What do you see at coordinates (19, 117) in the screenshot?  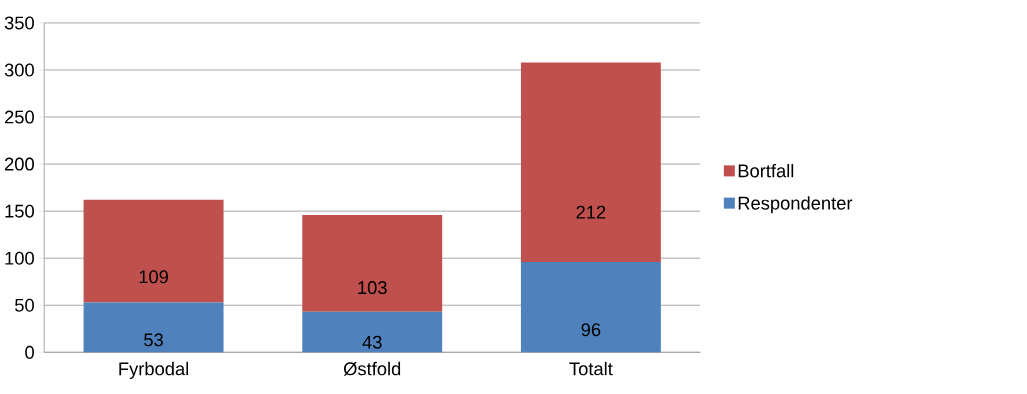 I see `y-tick-label: 250` at bounding box center [19, 117].